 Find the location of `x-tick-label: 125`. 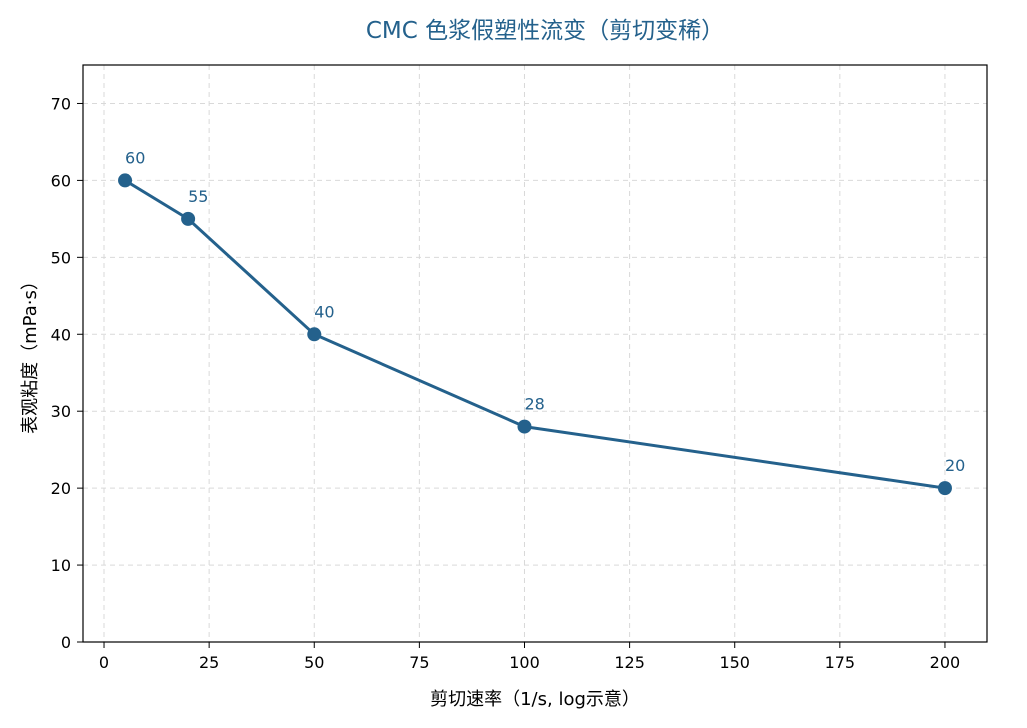

x-tick-label: 125 is located at coordinates (629, 662).